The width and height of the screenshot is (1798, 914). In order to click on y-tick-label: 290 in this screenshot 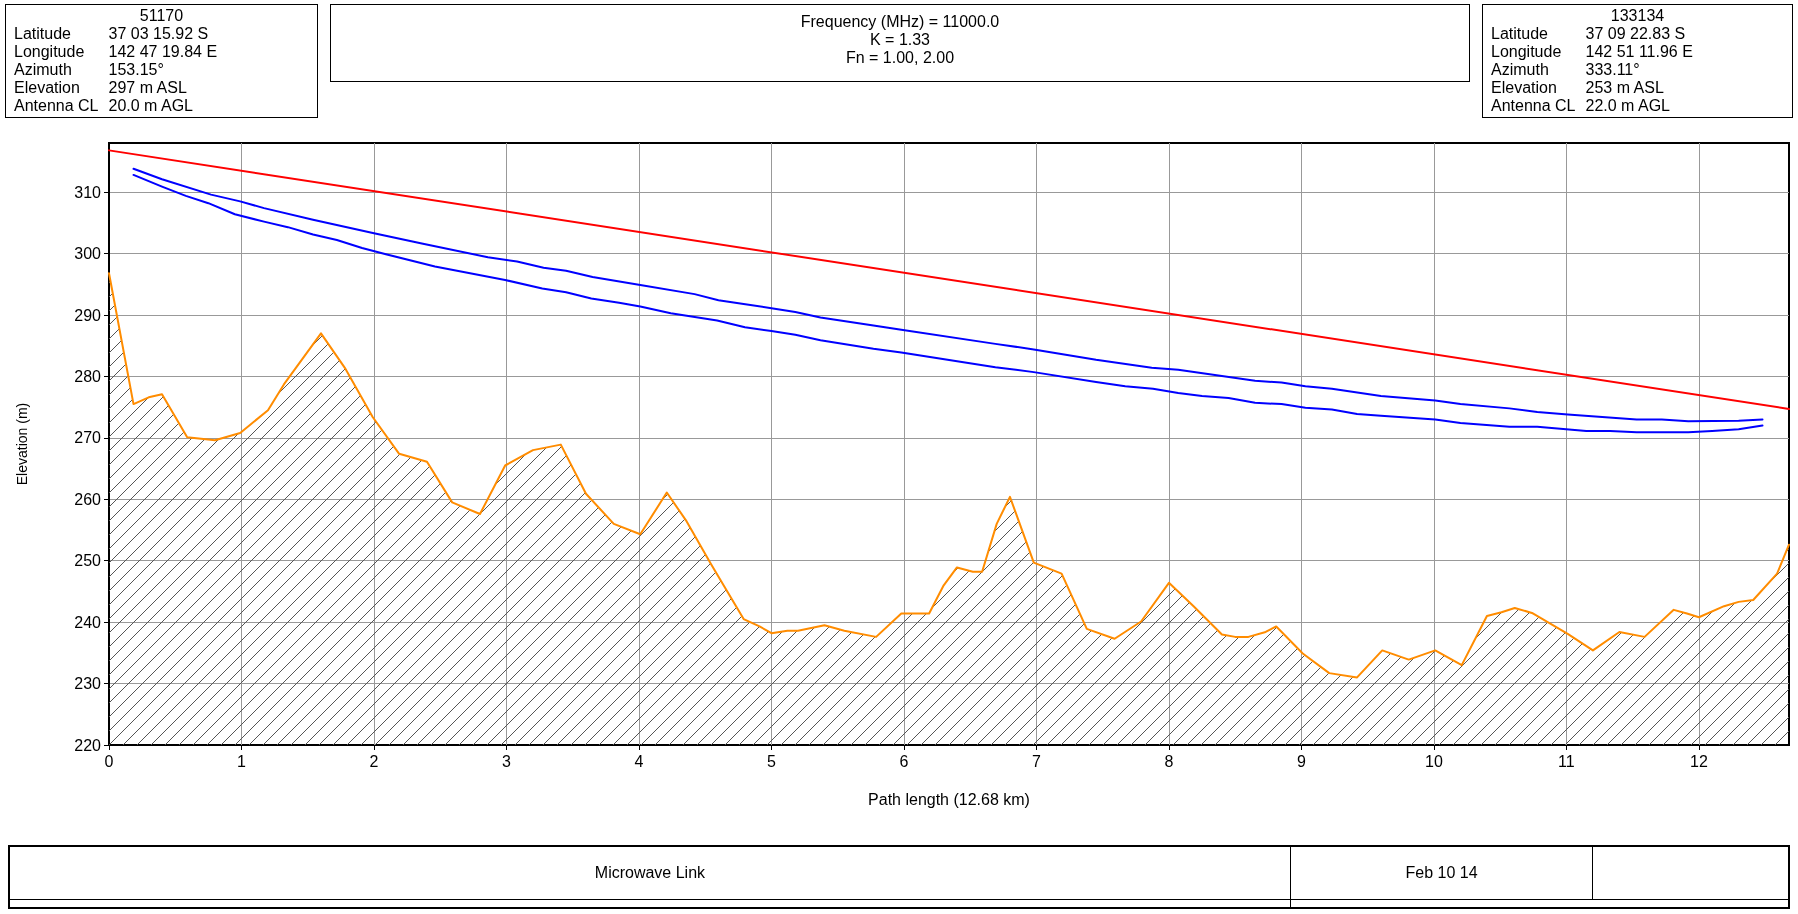, I will do `click(88, 315)`.